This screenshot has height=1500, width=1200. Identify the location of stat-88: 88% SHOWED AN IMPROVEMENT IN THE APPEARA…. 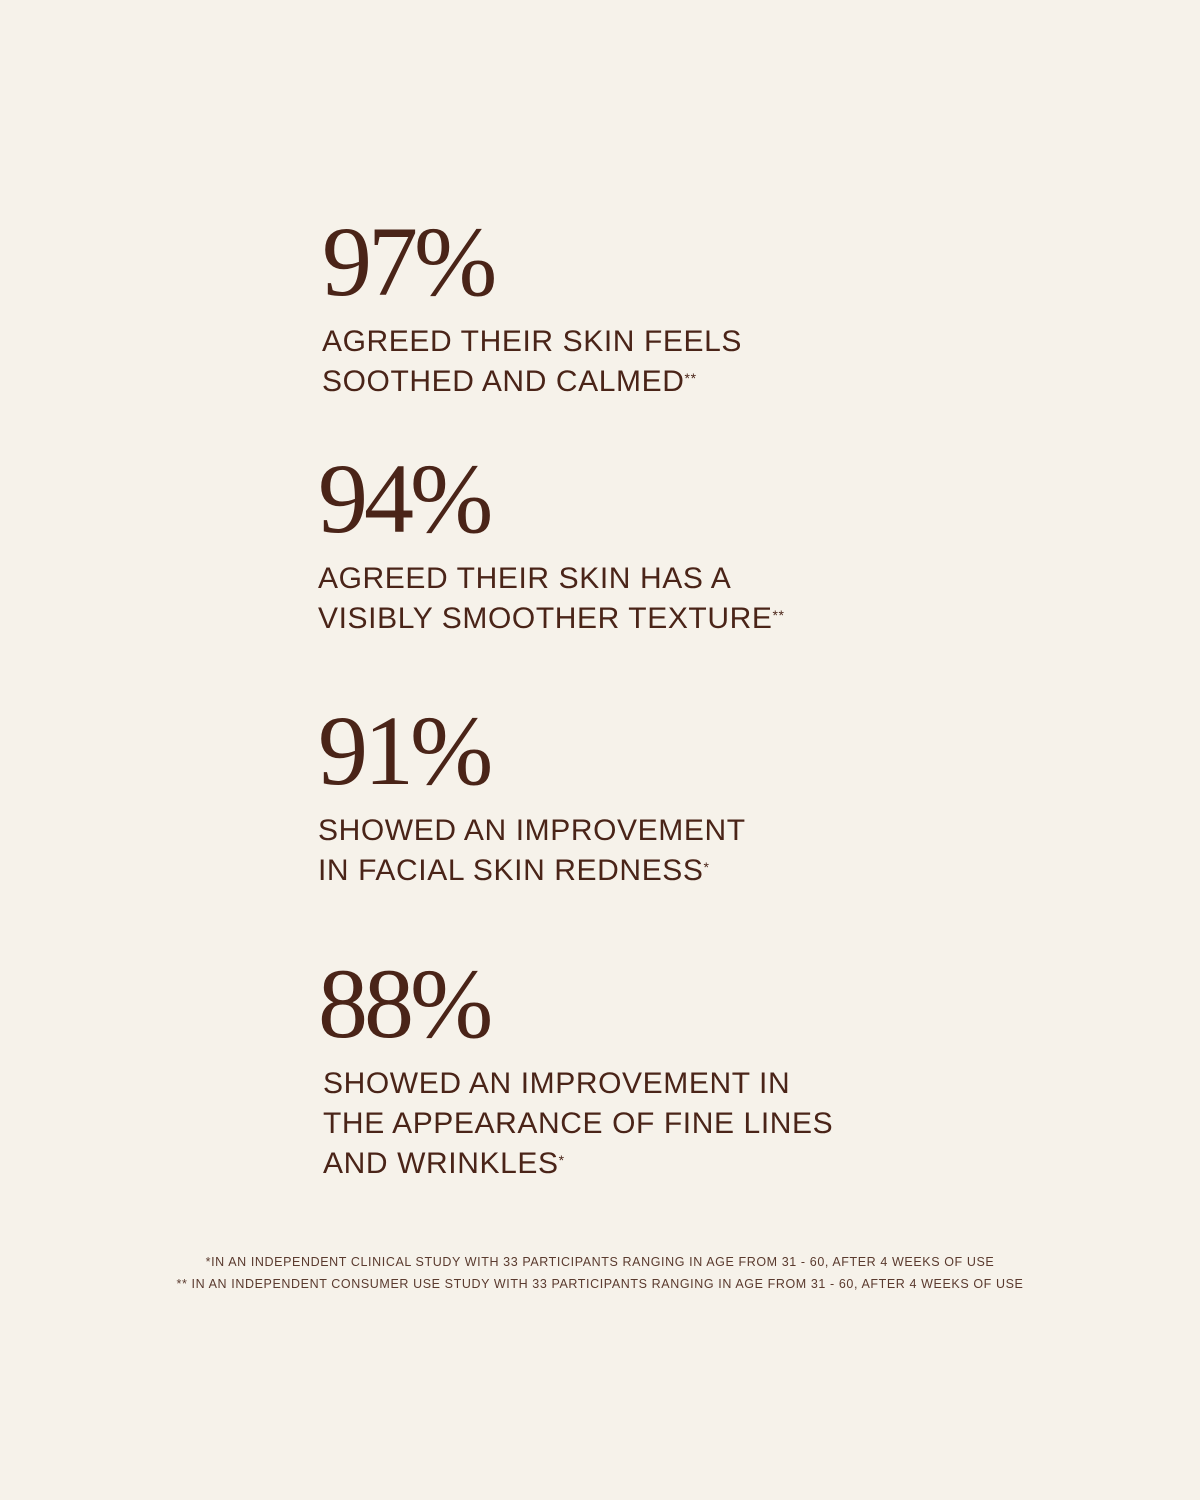
(575, 1069).